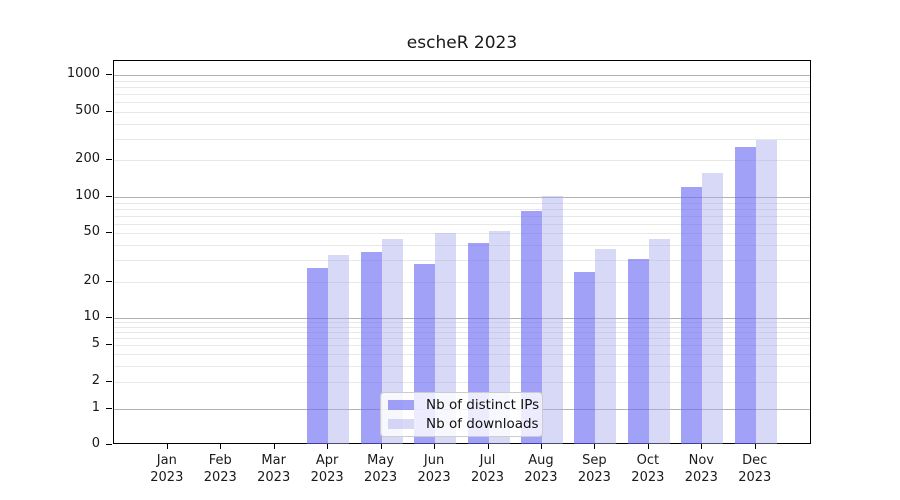 The width and height of the screenshot is (900, 500). What do you see at coordinates (488, 469) in the screenshot?
I see `x-tick-label: Jul 2023` at bounding box center [488, 469].